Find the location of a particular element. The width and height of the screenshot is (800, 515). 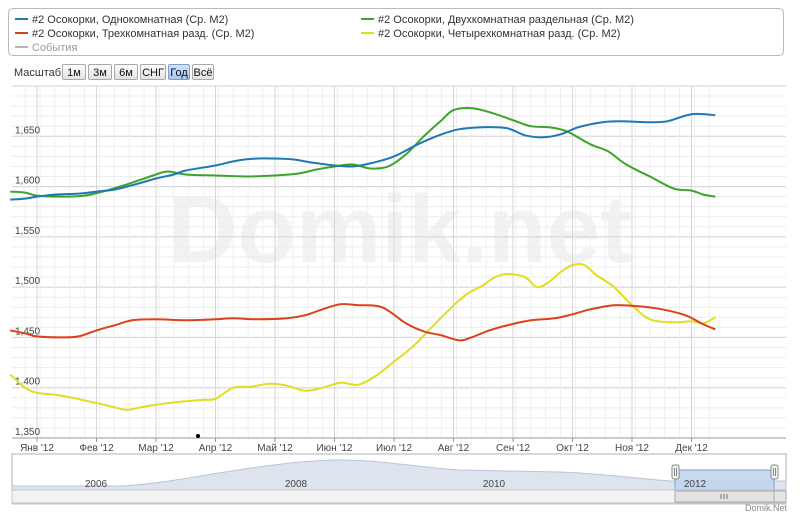

zoom-button-5: Всё is located at coordinates (203, 72).